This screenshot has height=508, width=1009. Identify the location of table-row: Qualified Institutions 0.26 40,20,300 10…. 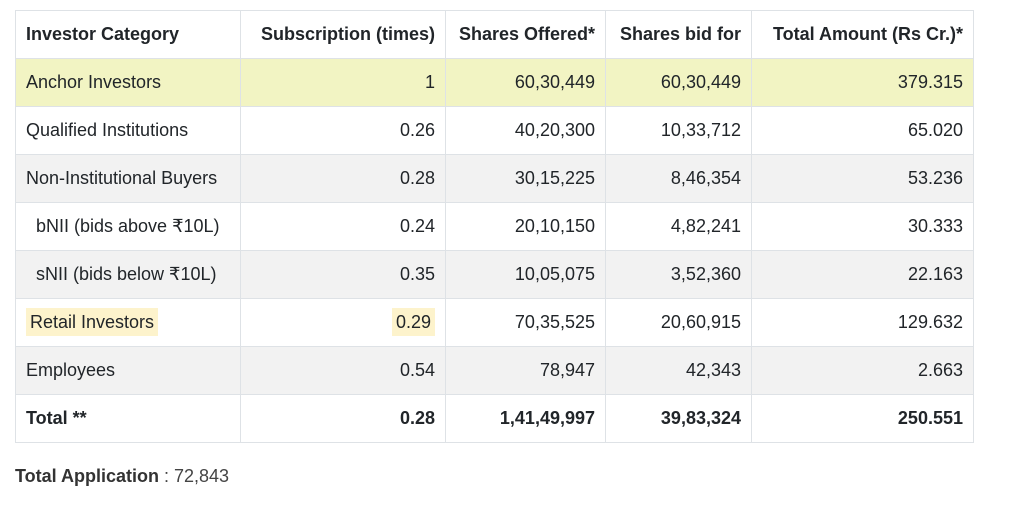
(494, 130).